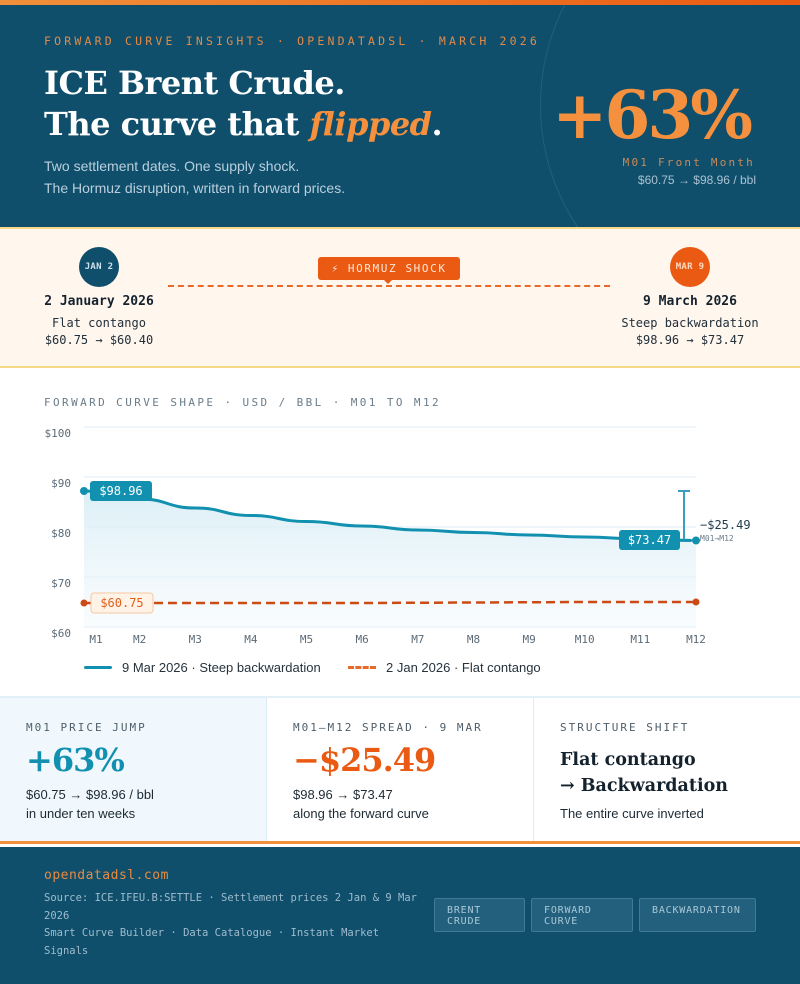 The width and height of the screenshot is (800, 984). Describe the element at coordinates (463, 667) in the screenshot. I see `legend-label-jan: 2 Jan 2026 · Flat contango` at that location.